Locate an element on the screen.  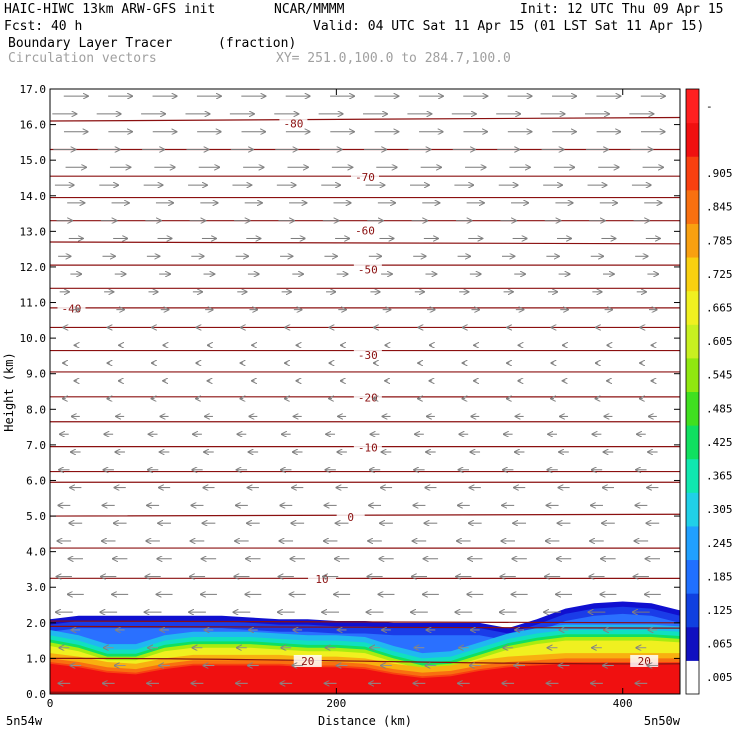
y-tick-label: 1.0 is located at coordinates (36, 658).